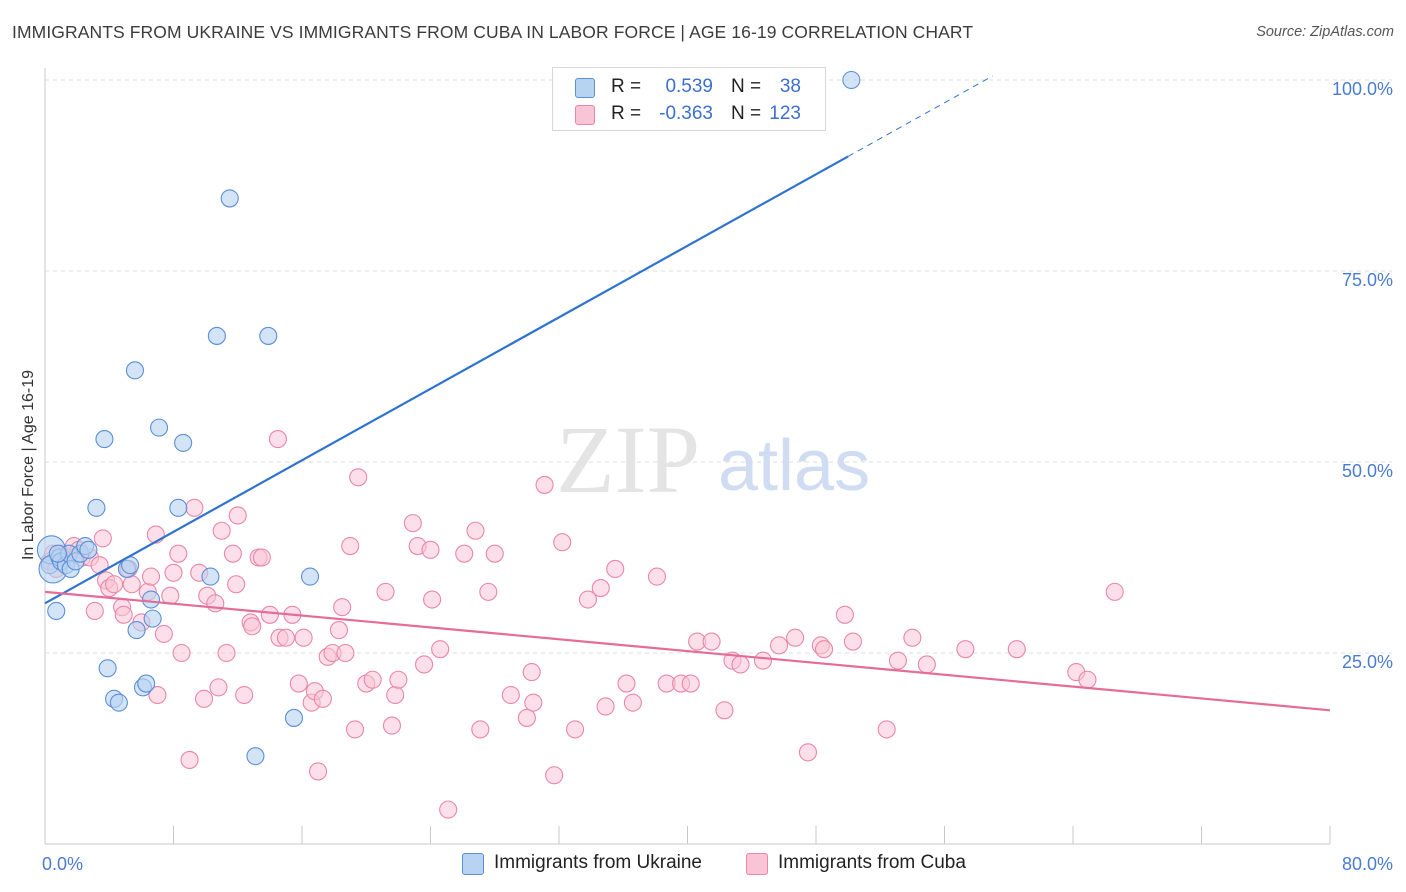 This screenshot has width=1406, height=892. What do you see at coordinates (717, 864) in the screenshot?
I see `x-tick-labels: 0.0% 80.0%` at bounding box center [717, 864].